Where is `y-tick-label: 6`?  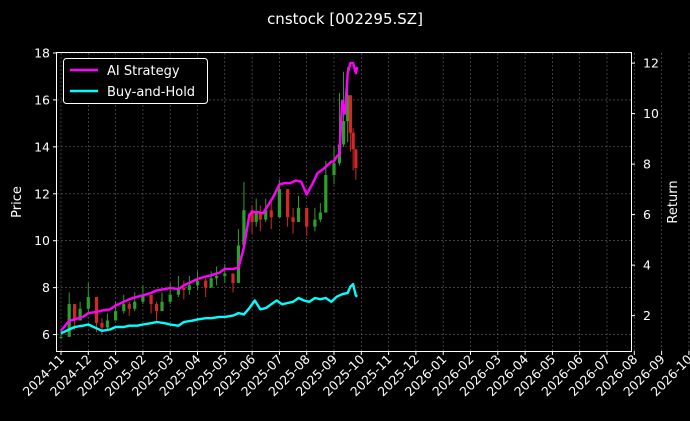 y-tick-label: 6 is located at coordinates (46, 334).